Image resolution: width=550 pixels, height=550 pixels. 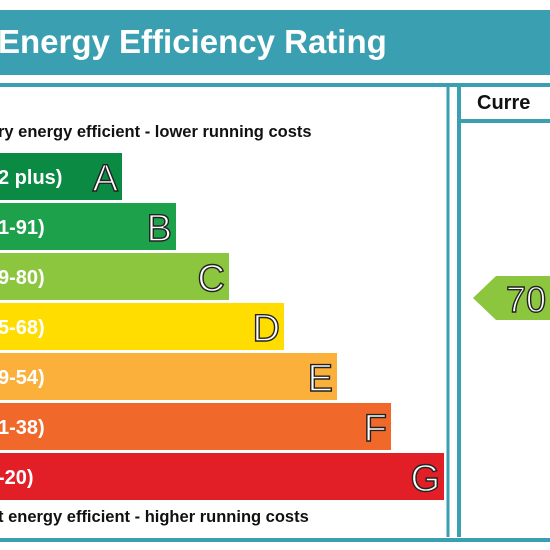 I want to click on current-header: Curre, so click(x=503, y=103).